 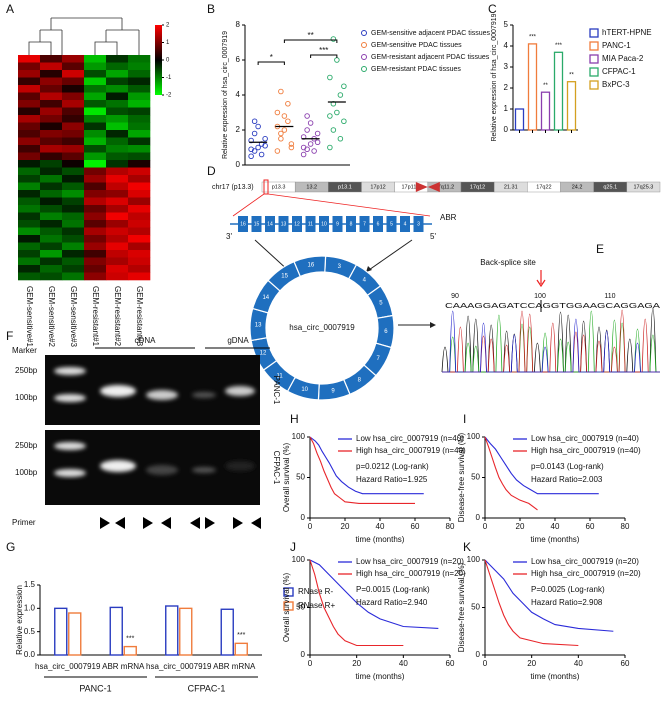 I want to click on x-axis-label: time (months), so click(x=380, y=539).